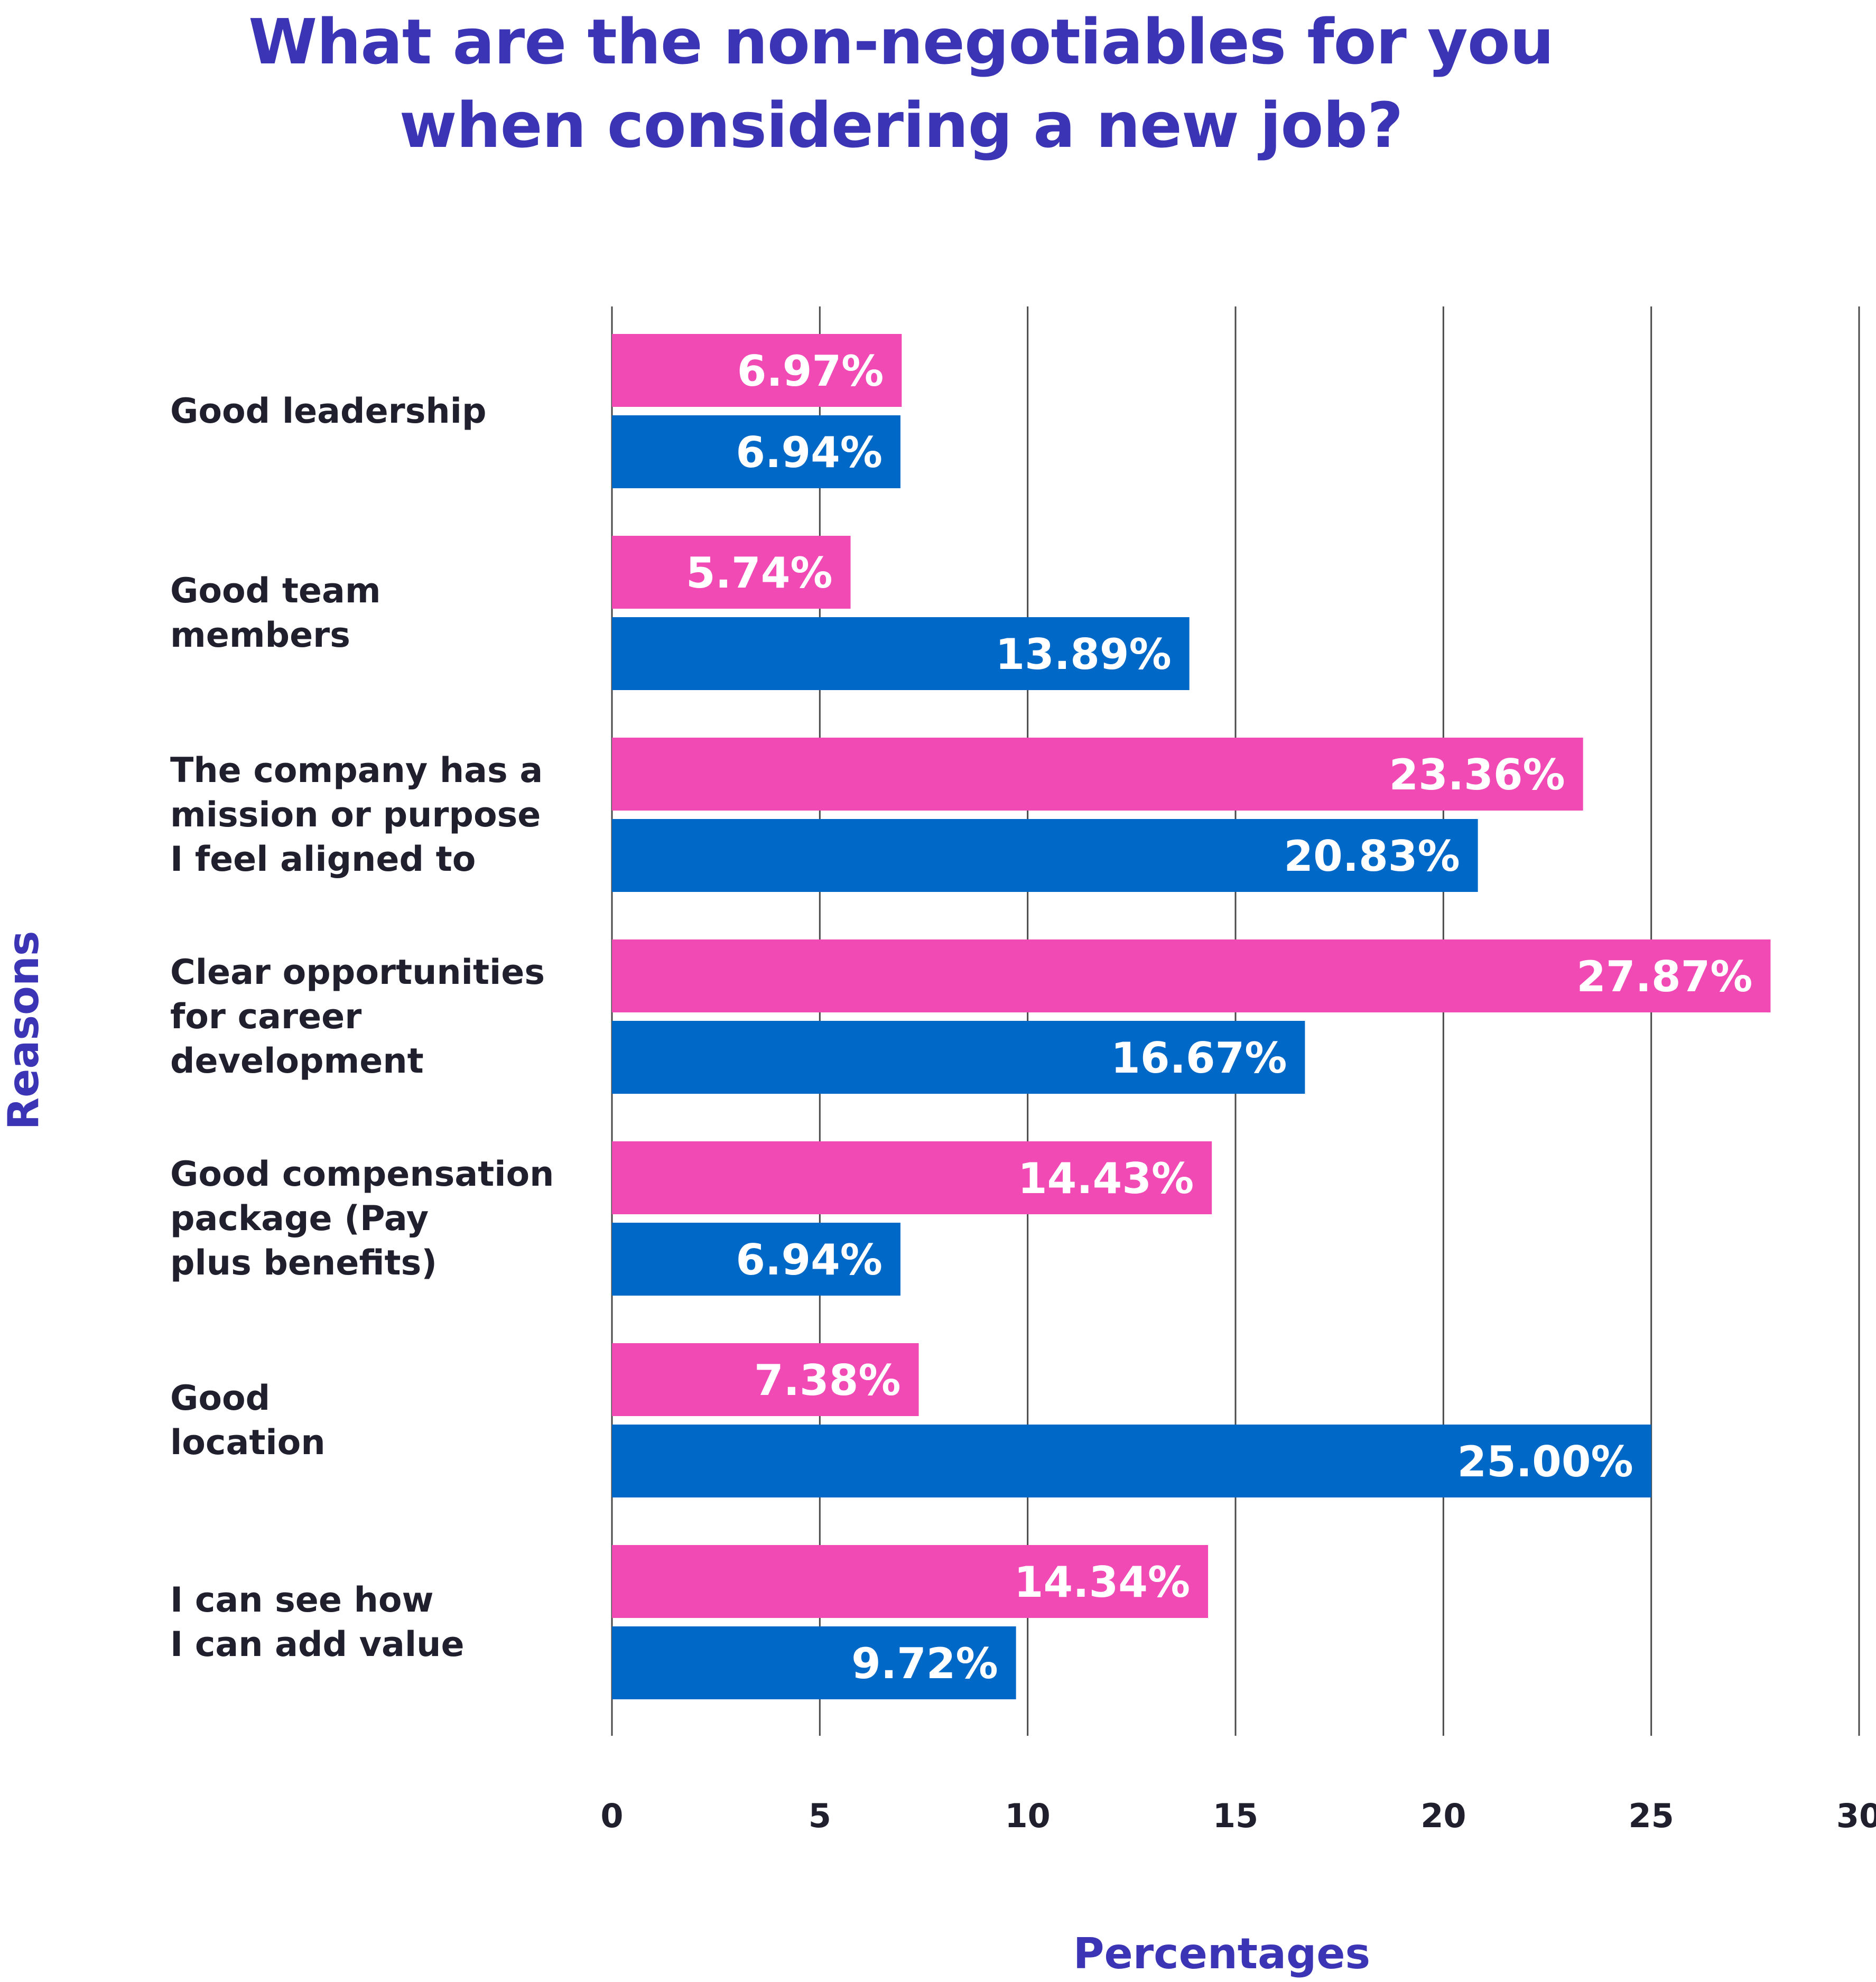 This screenshot has height=1982, width=1876. I want to click on x-tick-label: 30, so click(1856, 1816).